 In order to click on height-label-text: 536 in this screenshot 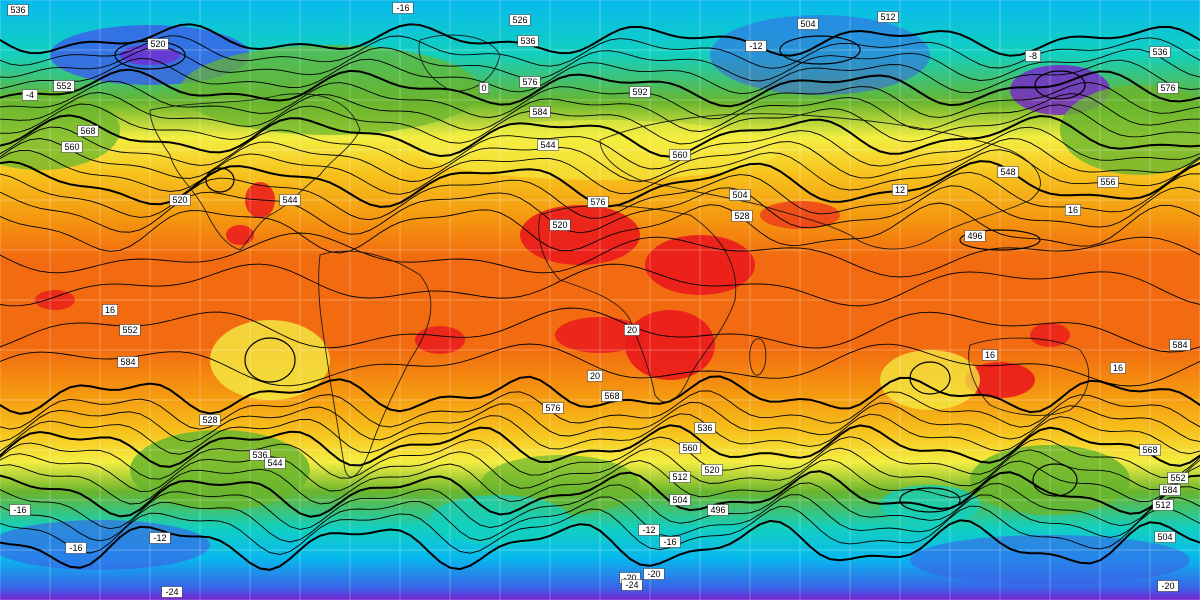, I will do `click(259, 455)`.